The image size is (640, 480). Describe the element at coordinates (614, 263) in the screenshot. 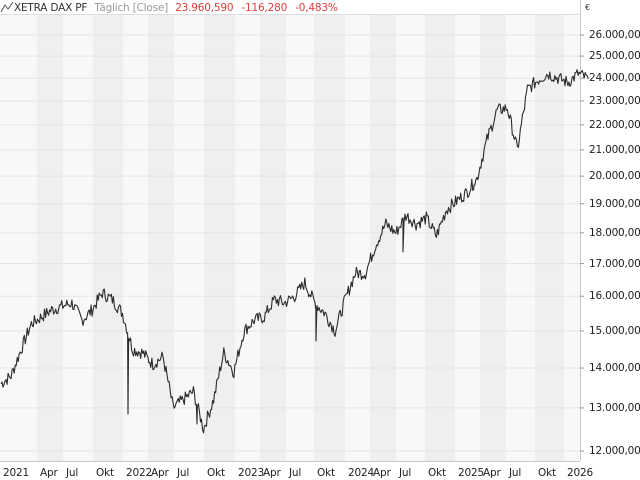

I see `y-axis-label: 17.000,000` at that location.